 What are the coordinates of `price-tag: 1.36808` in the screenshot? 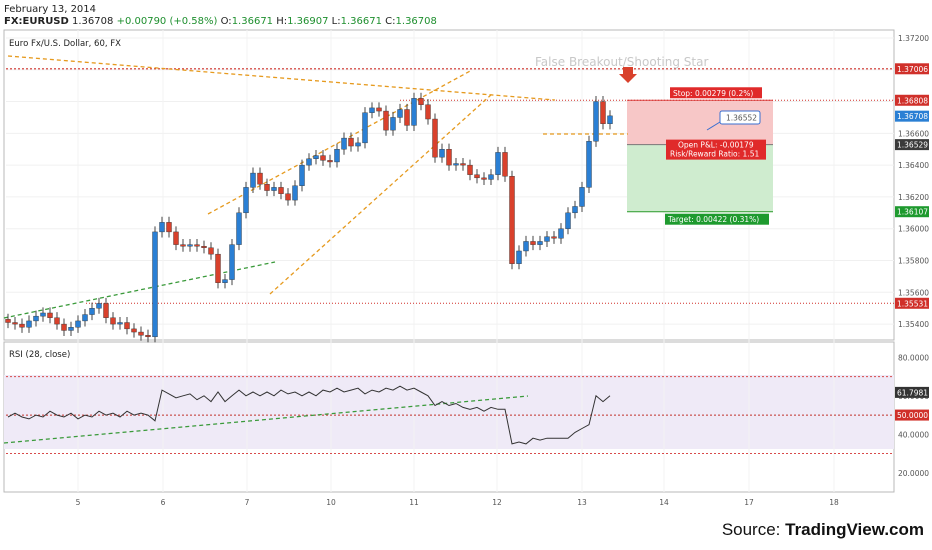 It's located at (912, 100).